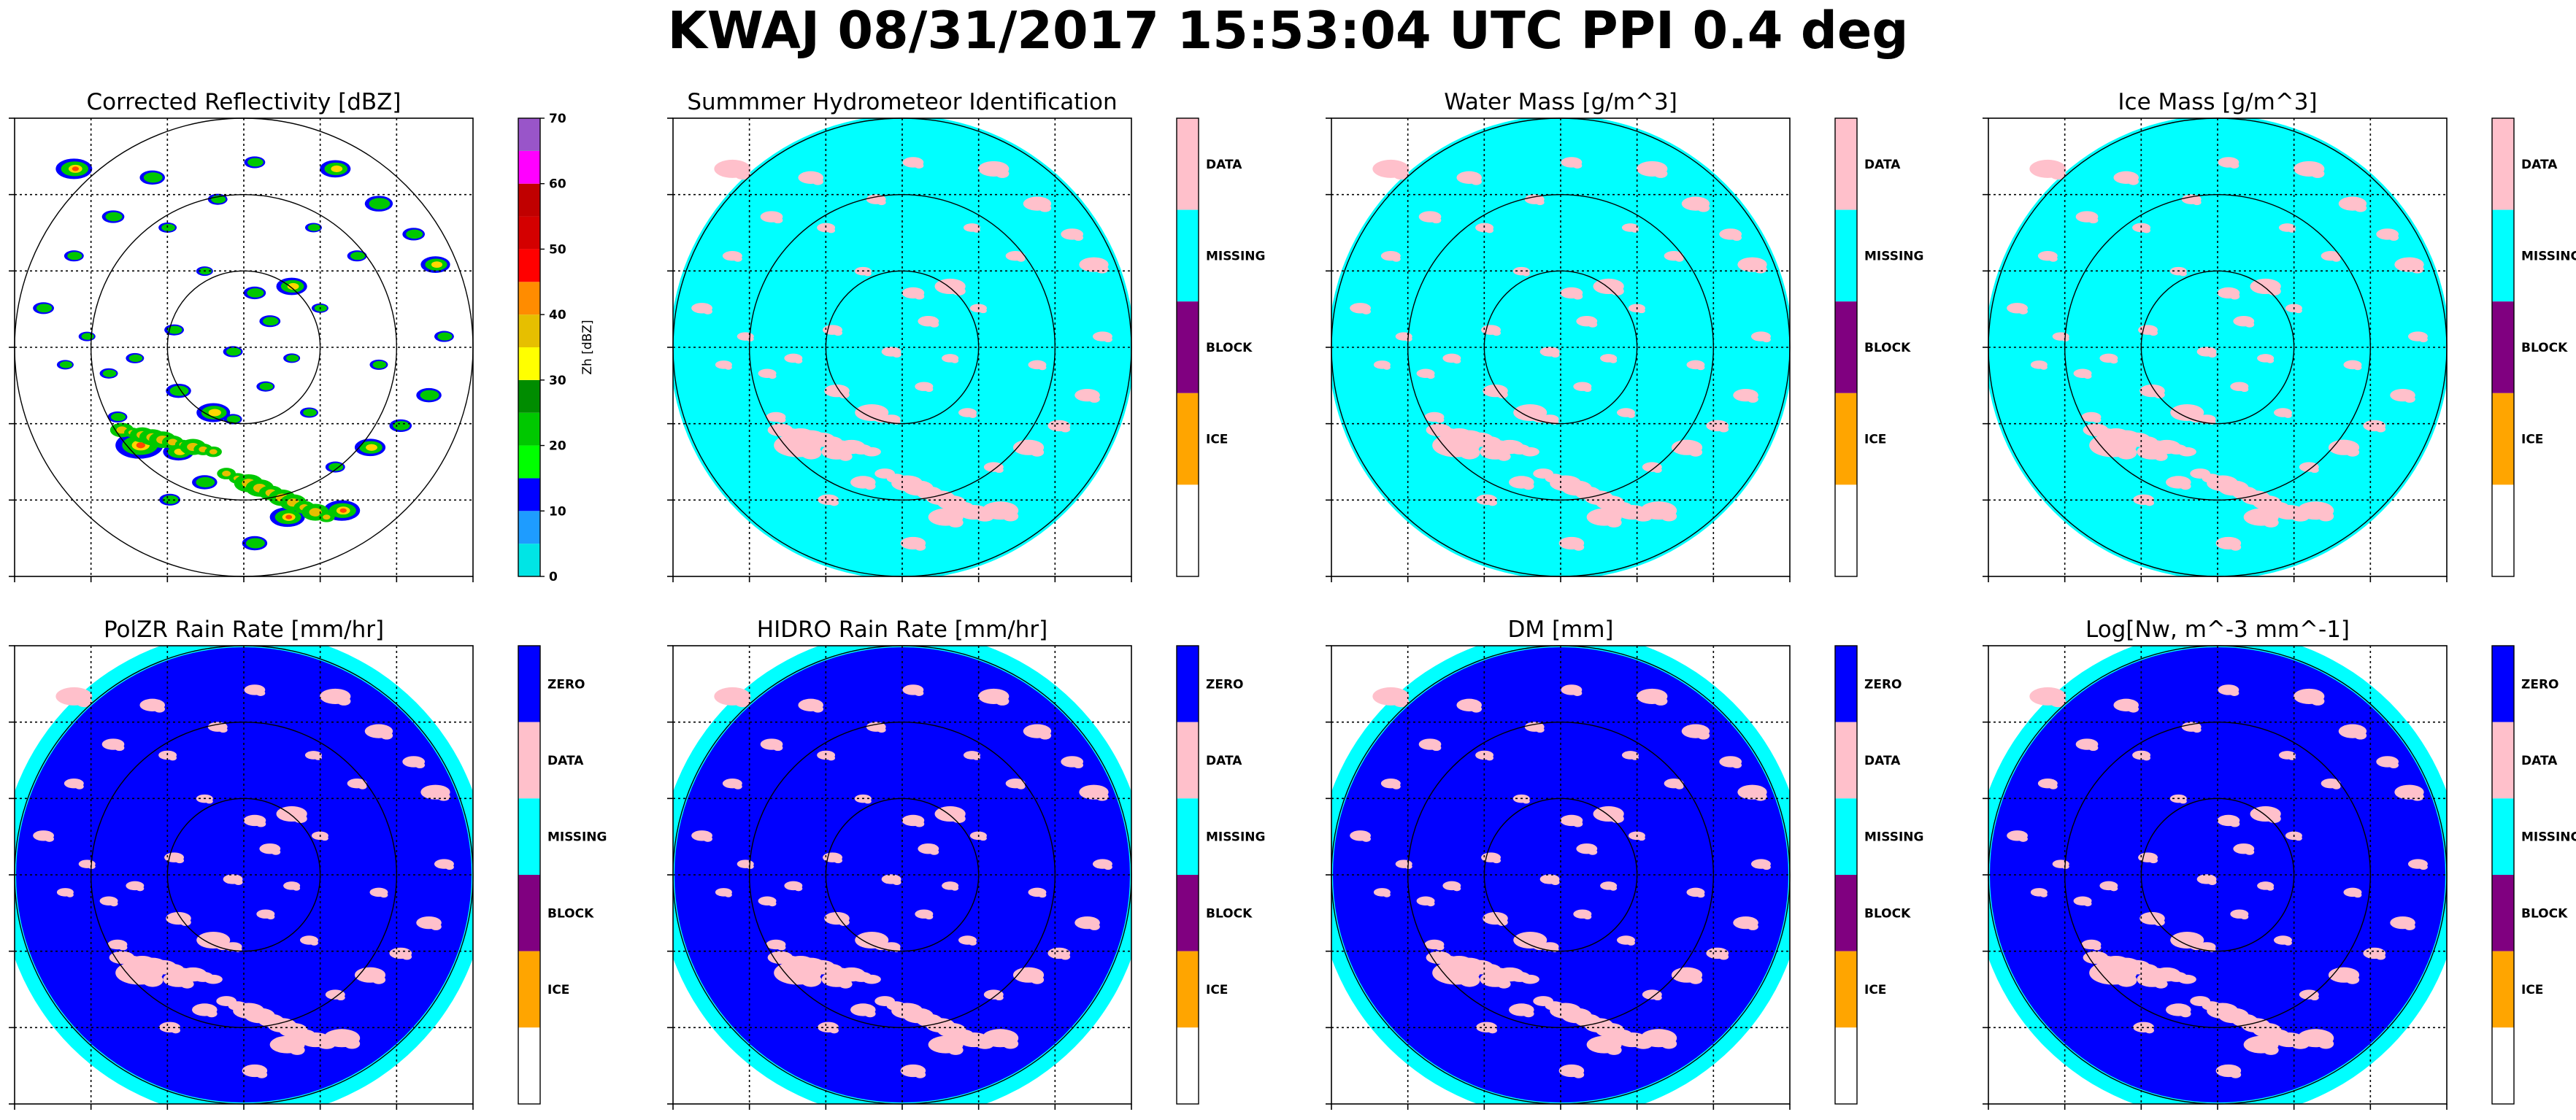 This screenshot has width=2576, height=1120. I want to click on panel-title: PolZR Rain Rate [mm/hr], so click(244, 630).